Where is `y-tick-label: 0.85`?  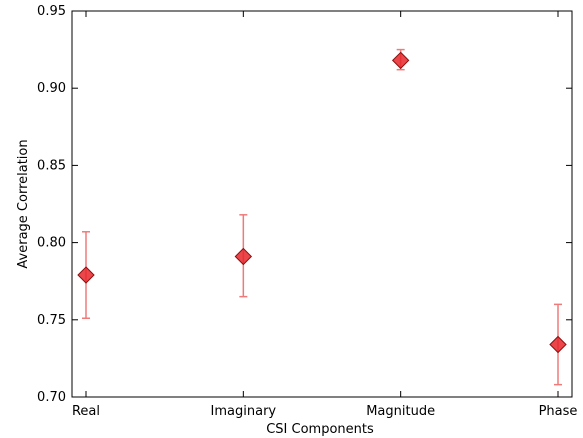
y-tick-label: 0.85 is located at coordinates (51, 165).